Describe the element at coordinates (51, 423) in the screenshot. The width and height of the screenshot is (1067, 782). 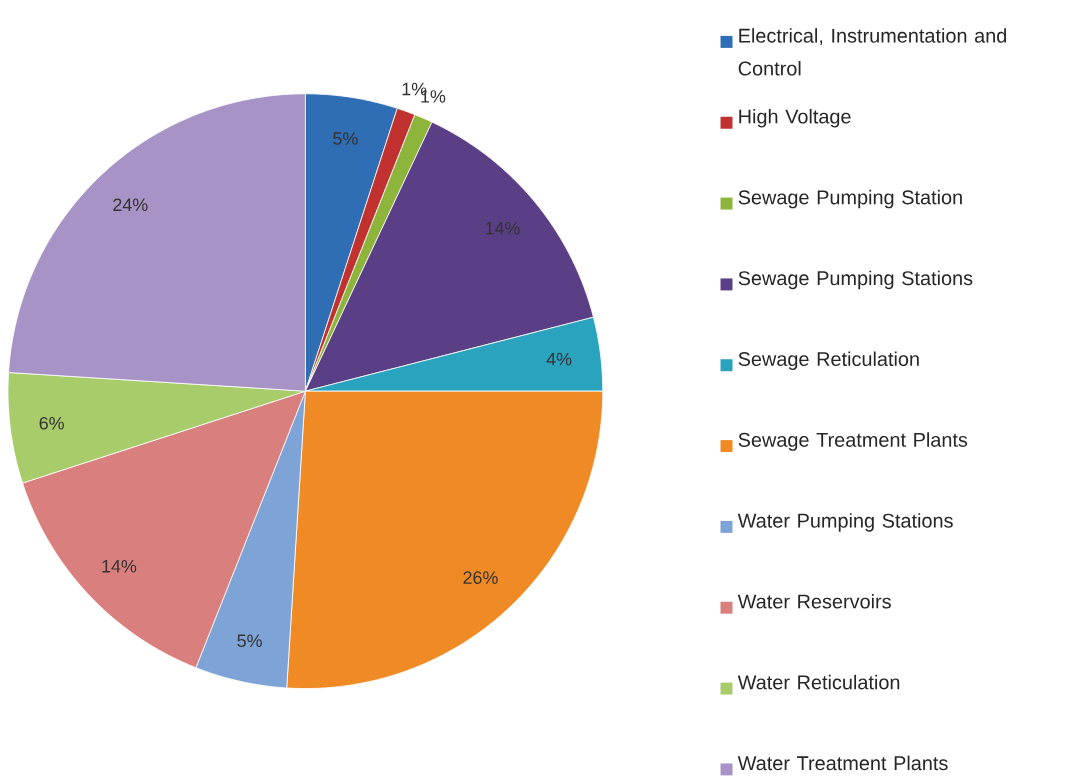
I see `data-label: 6%` at that location.